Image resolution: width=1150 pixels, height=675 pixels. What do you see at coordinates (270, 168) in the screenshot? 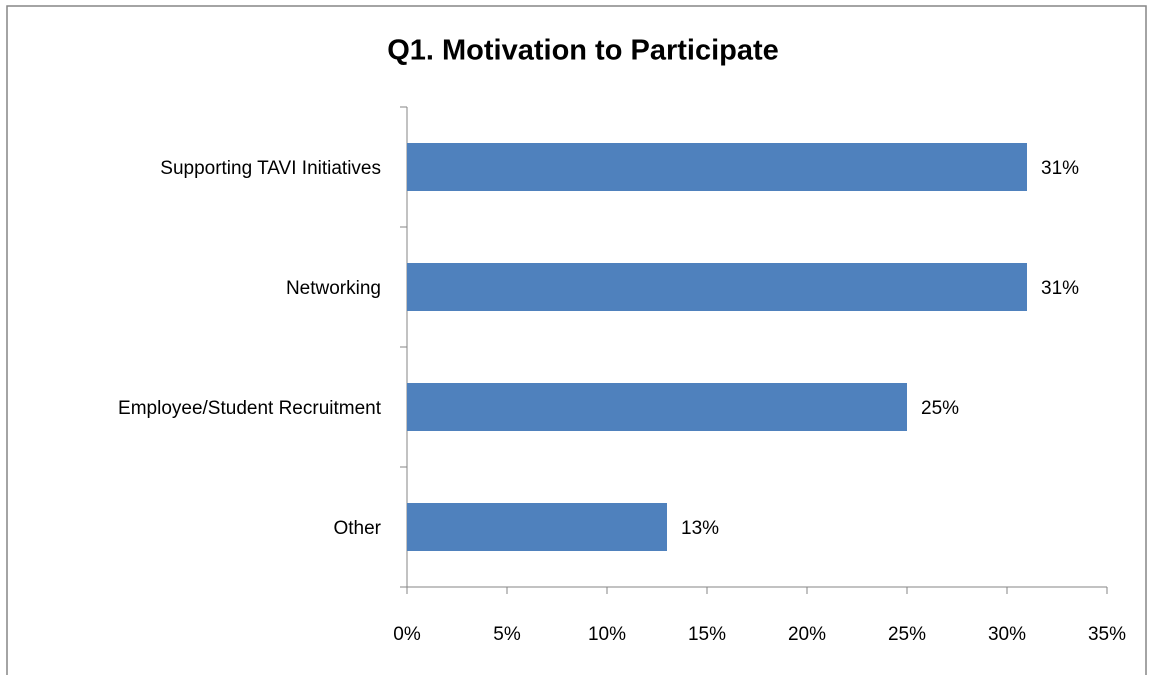
I see `y-tick-label: Supporting TAVI Initiatives` at bounding box center [270, 168].